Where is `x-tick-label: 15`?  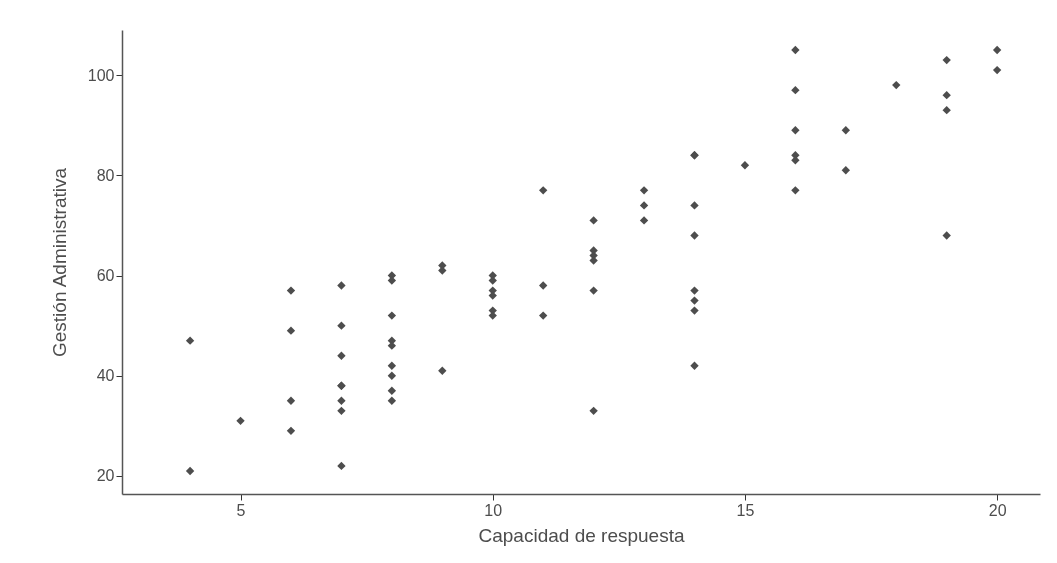
x-tick-label: 15 is located at coordinates (745, 510).